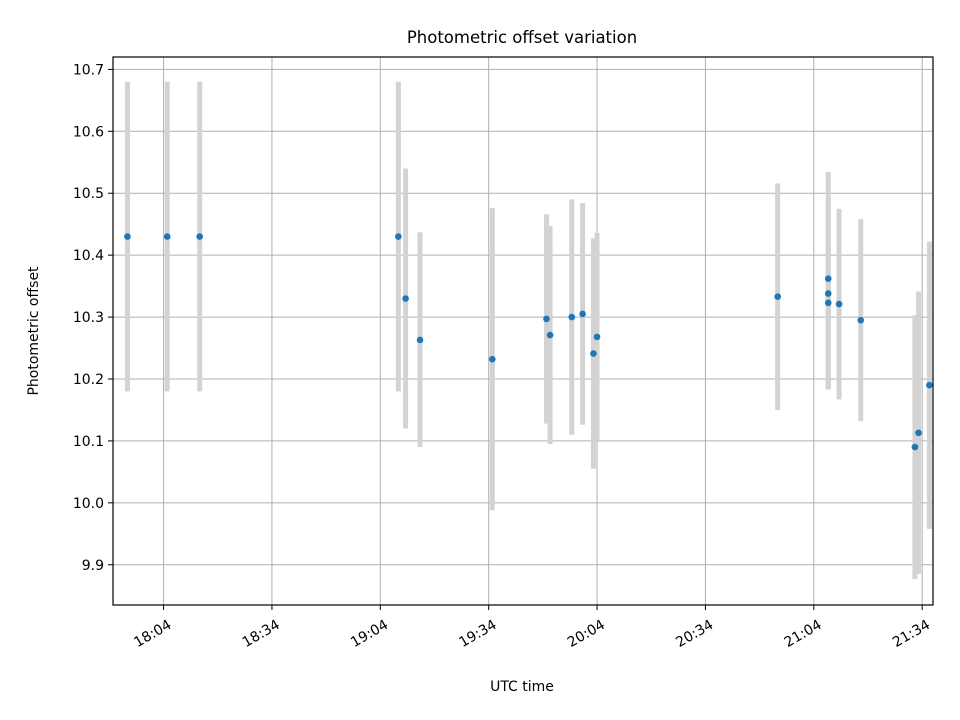  Describe the element at coordinates (88, 70) in the screenshot. I see `y-tick-label: 10.7` at that location.